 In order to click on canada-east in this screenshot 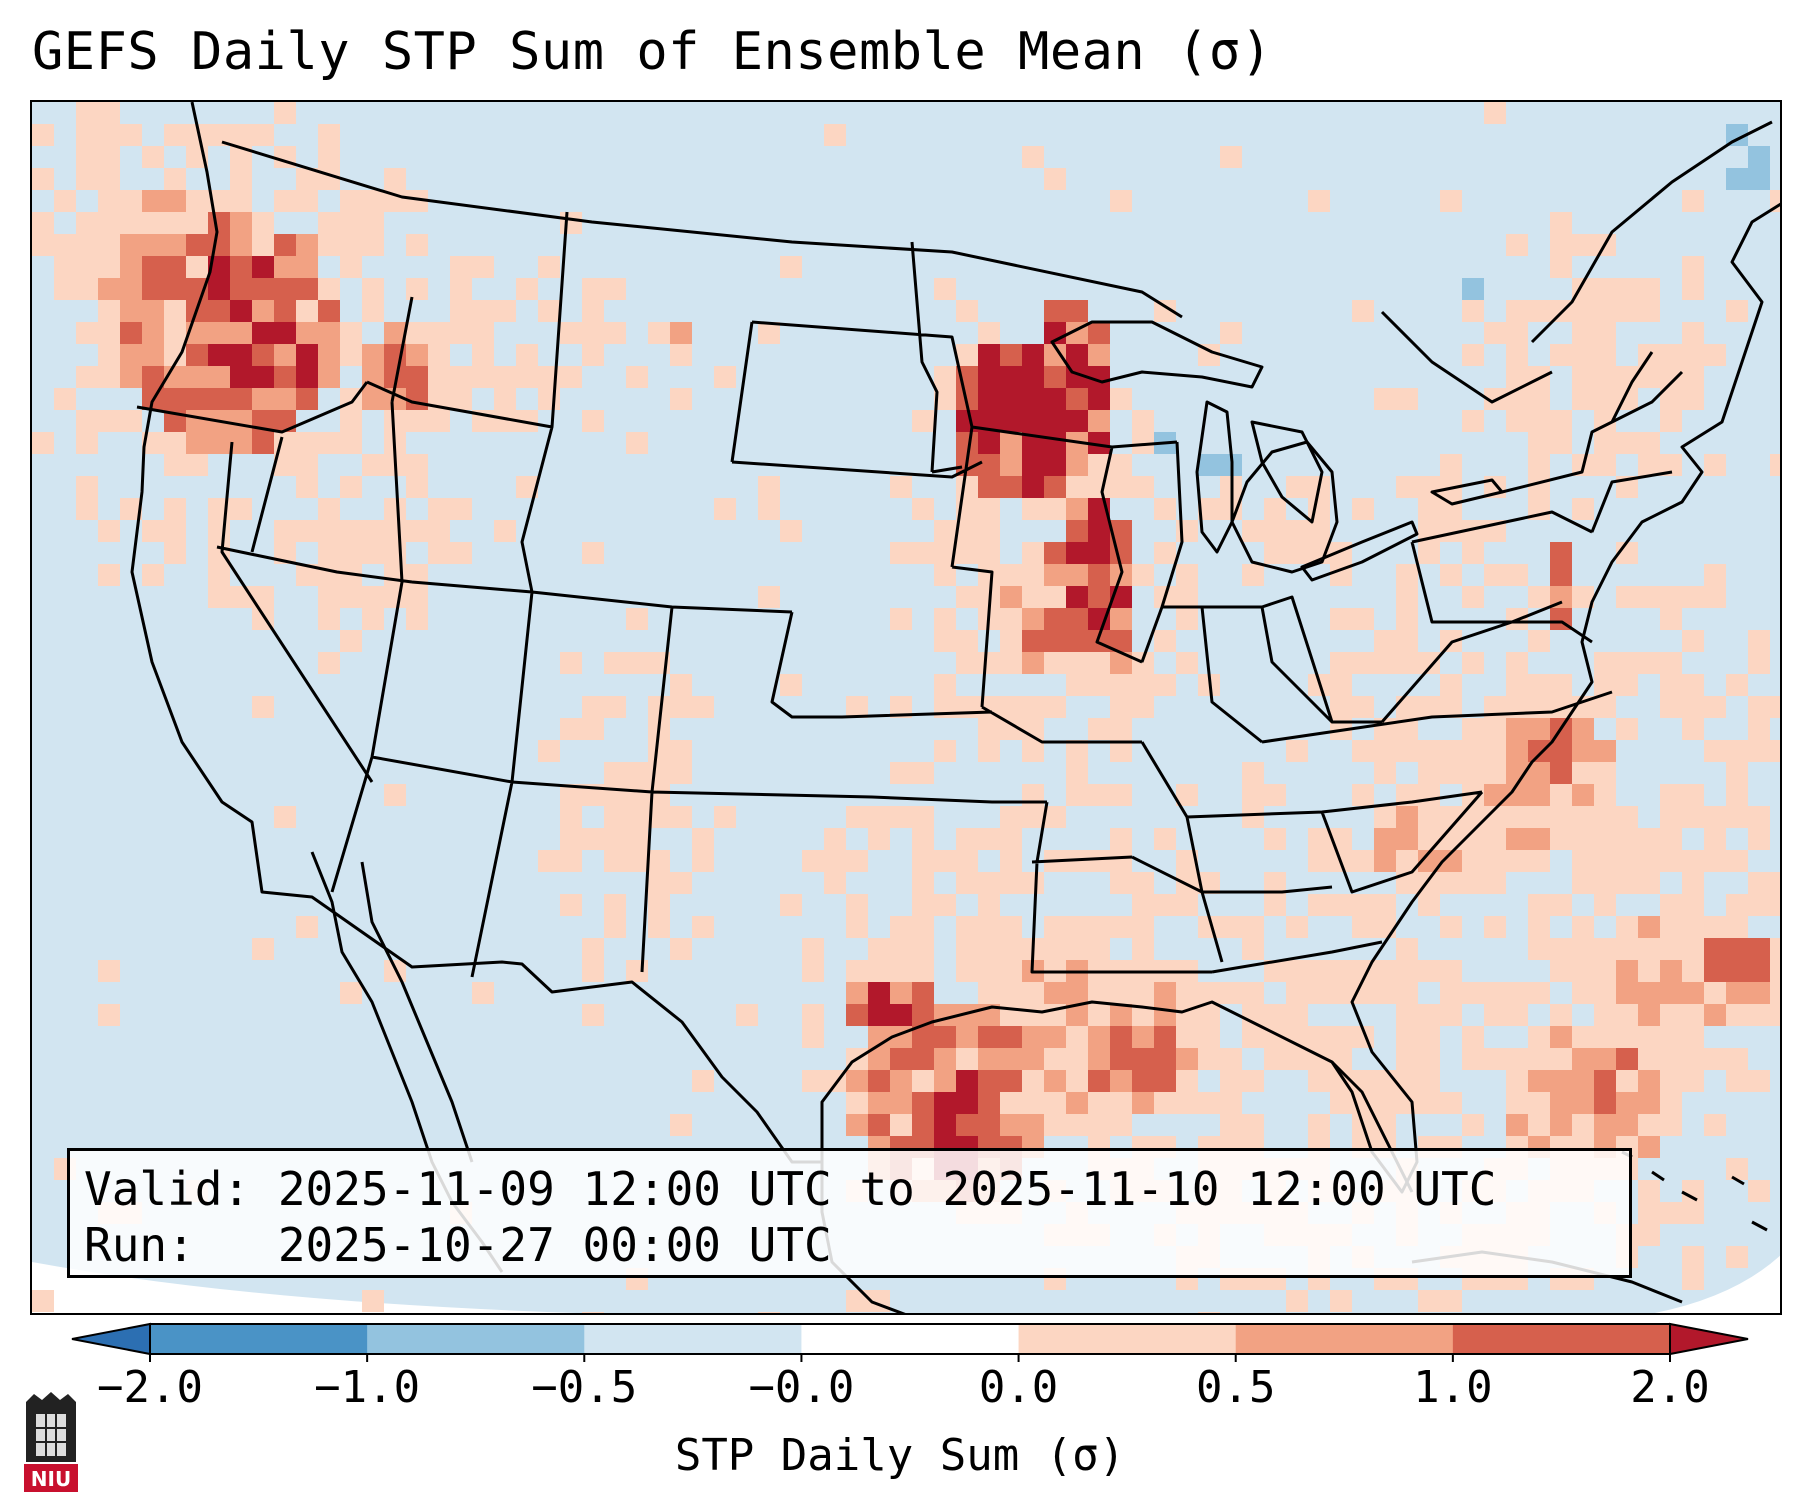, I will do `click(1651, 232)`.